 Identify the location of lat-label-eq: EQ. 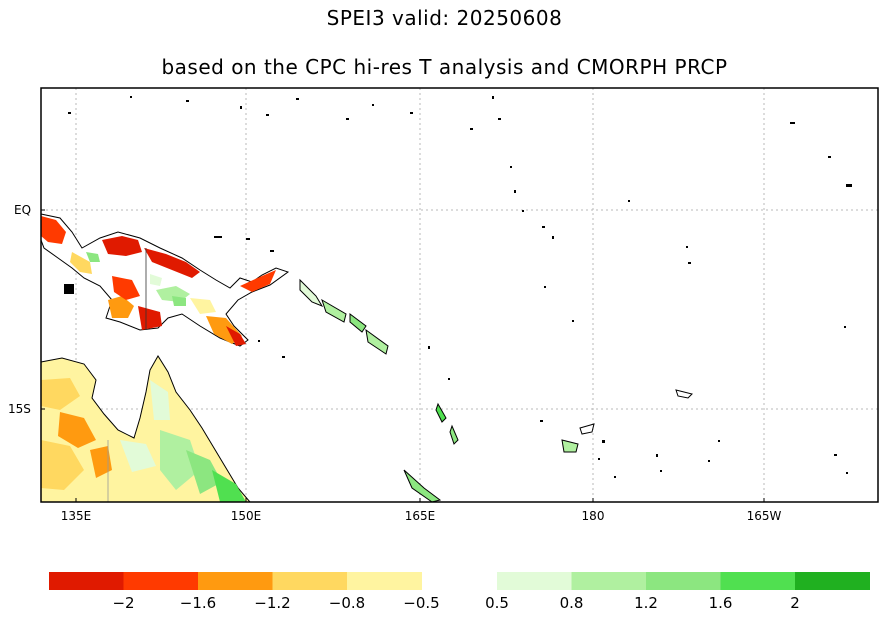
(23, 210).